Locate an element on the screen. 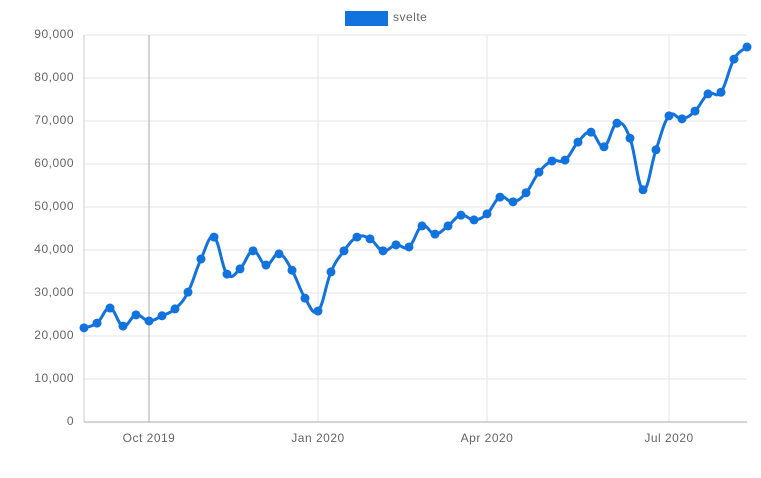  y-tick-label: 20,000 is located at coordinates (54, 335).